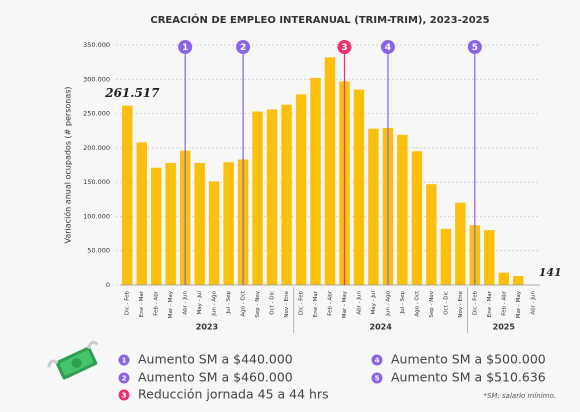 Image resolution: width=580 pixels, height=412 pixels. I want to click on annotation-label: 4, so click(388, 48).